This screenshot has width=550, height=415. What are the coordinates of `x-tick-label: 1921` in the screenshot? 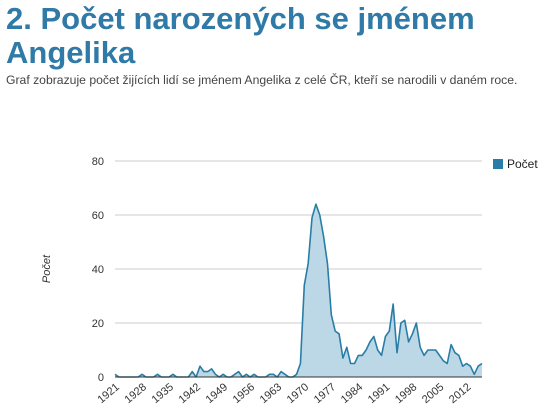 It's located at (108, 393).